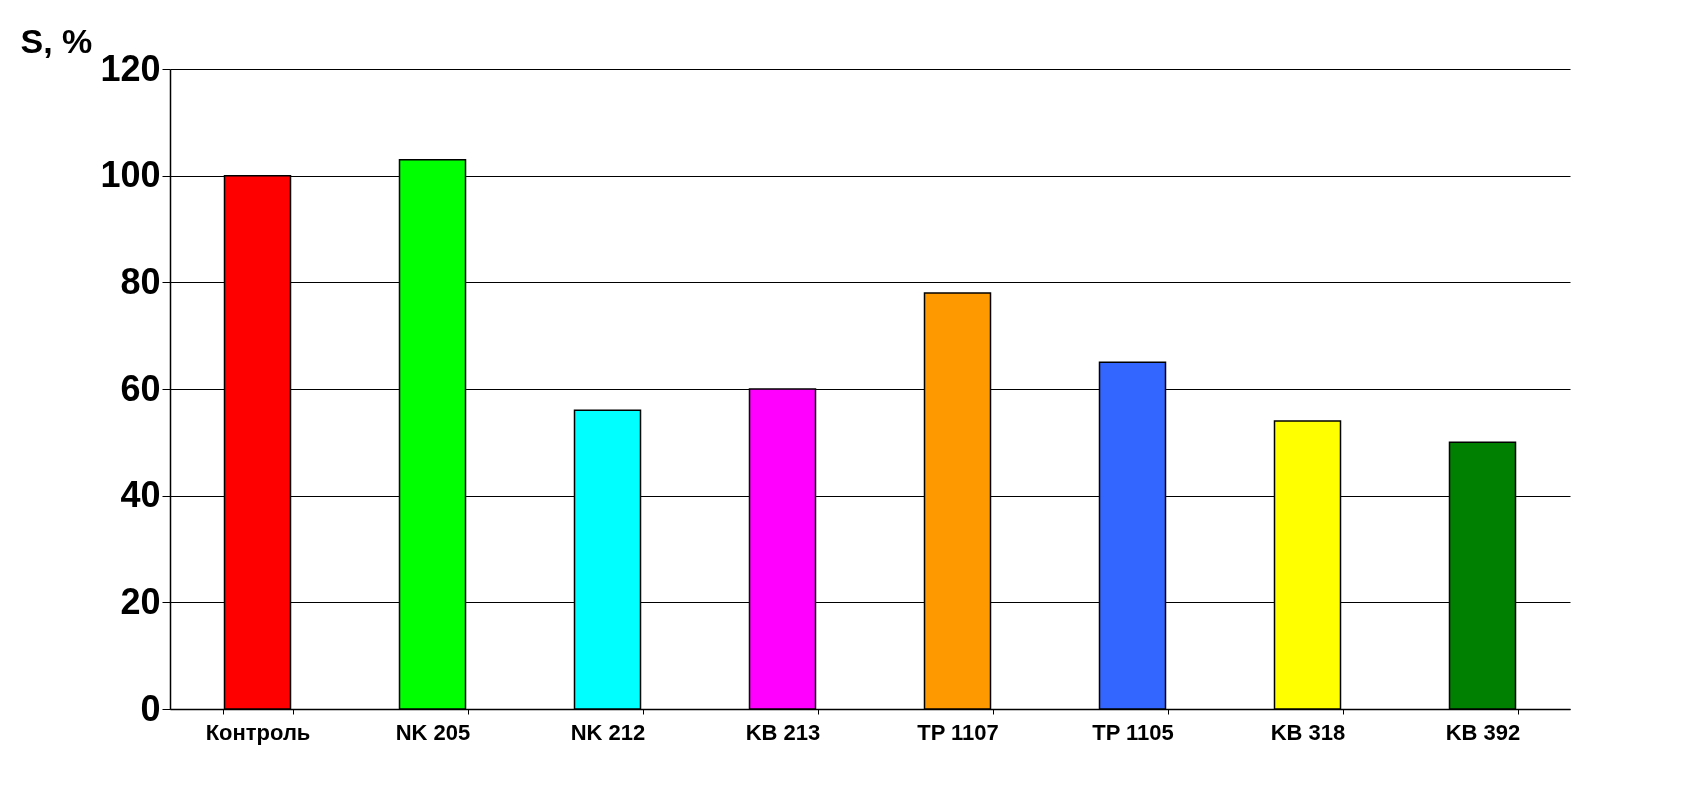  Describe the element at coordinates (56, 40) in the screenshot. I see `y-axis-title: S, %` at that location.